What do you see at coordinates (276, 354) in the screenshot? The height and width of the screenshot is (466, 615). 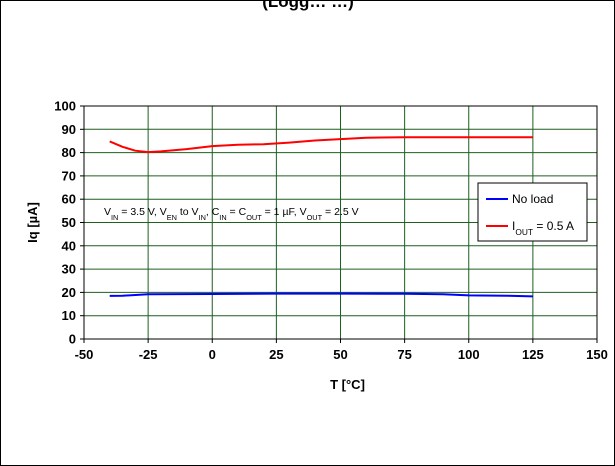 I see `x-tick-label: 25` at bounding box center [276, 354].